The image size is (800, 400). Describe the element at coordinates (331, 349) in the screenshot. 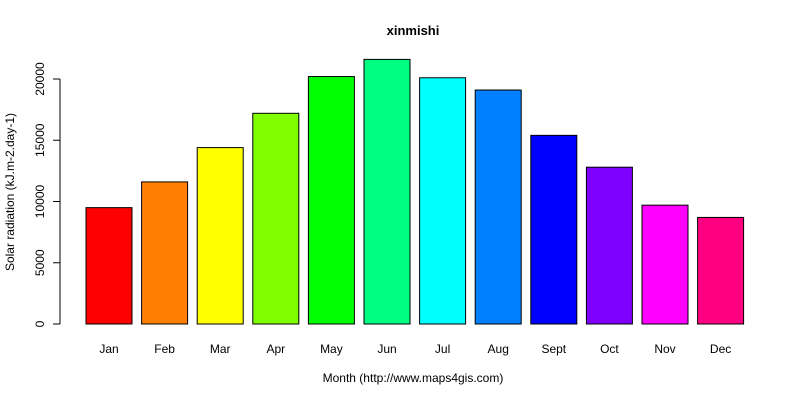

I see `x-tick-label: May` at that location.